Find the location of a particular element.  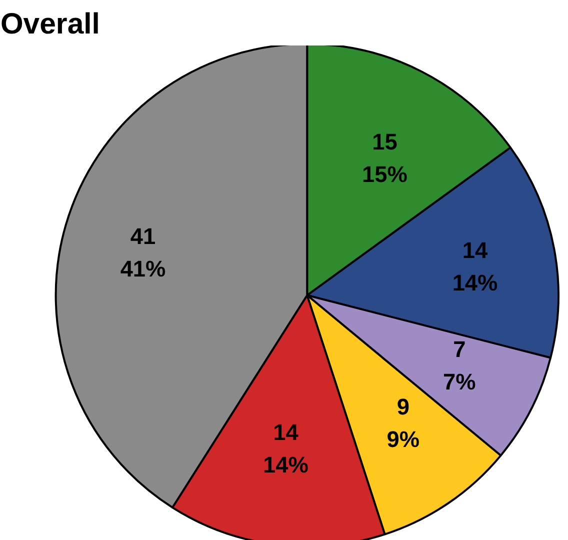

data-label: 41 41% is located at coordinates (143, 252).